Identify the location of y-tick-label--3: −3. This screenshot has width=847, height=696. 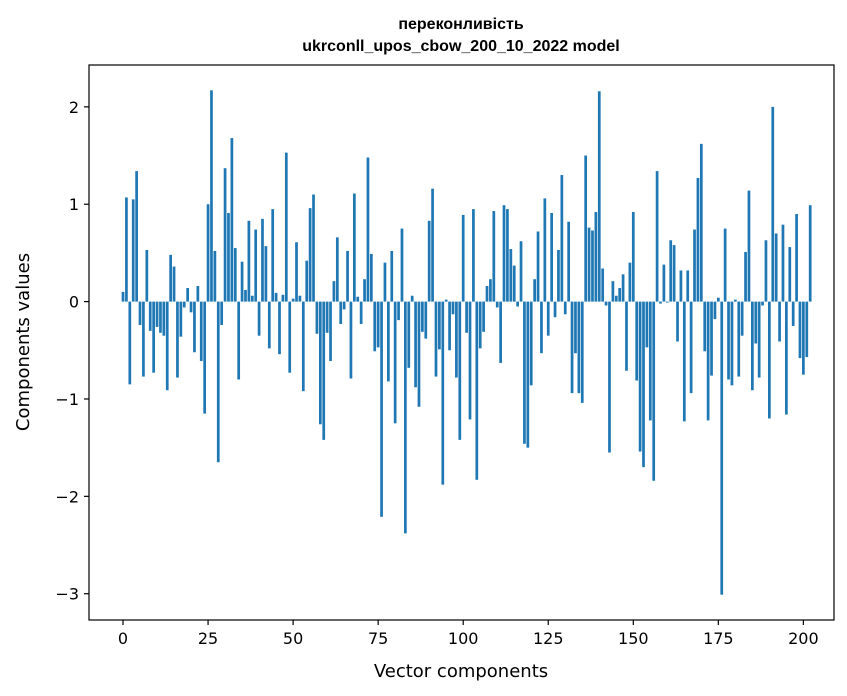
(67, 594).